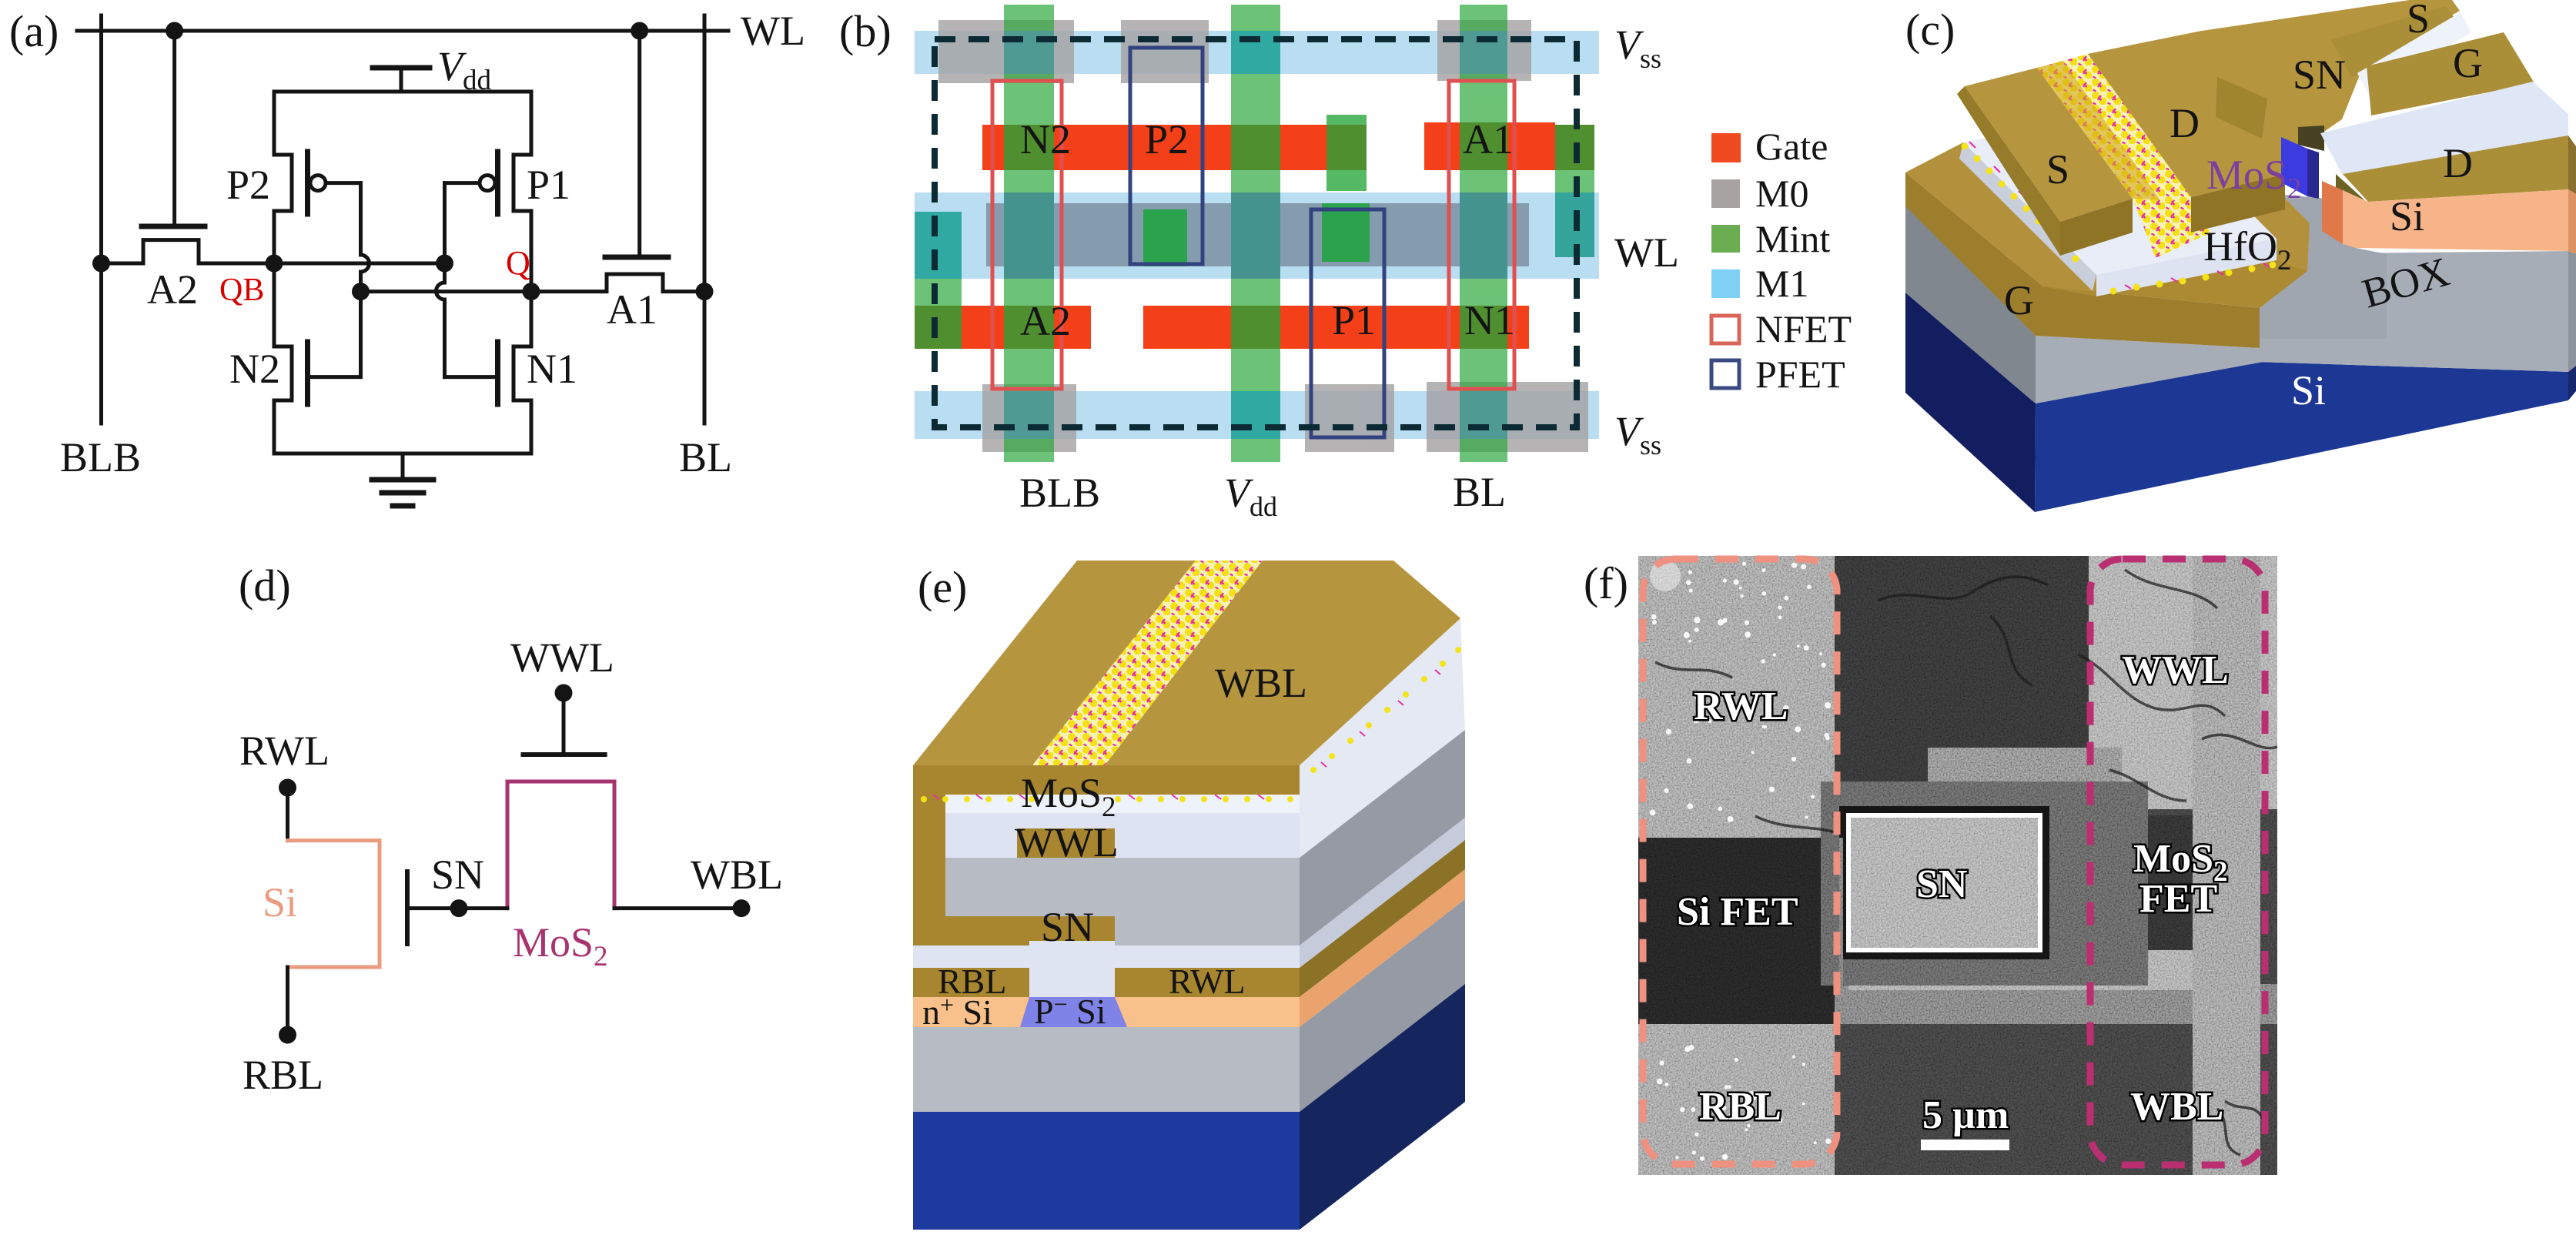 Image resolution: width=2576 pixels, height=1235 pixels. What do you see at coordinates (1800, 374) in the screenshot?
I see `svg-text: PFET` at bounding box center [1800, 374].